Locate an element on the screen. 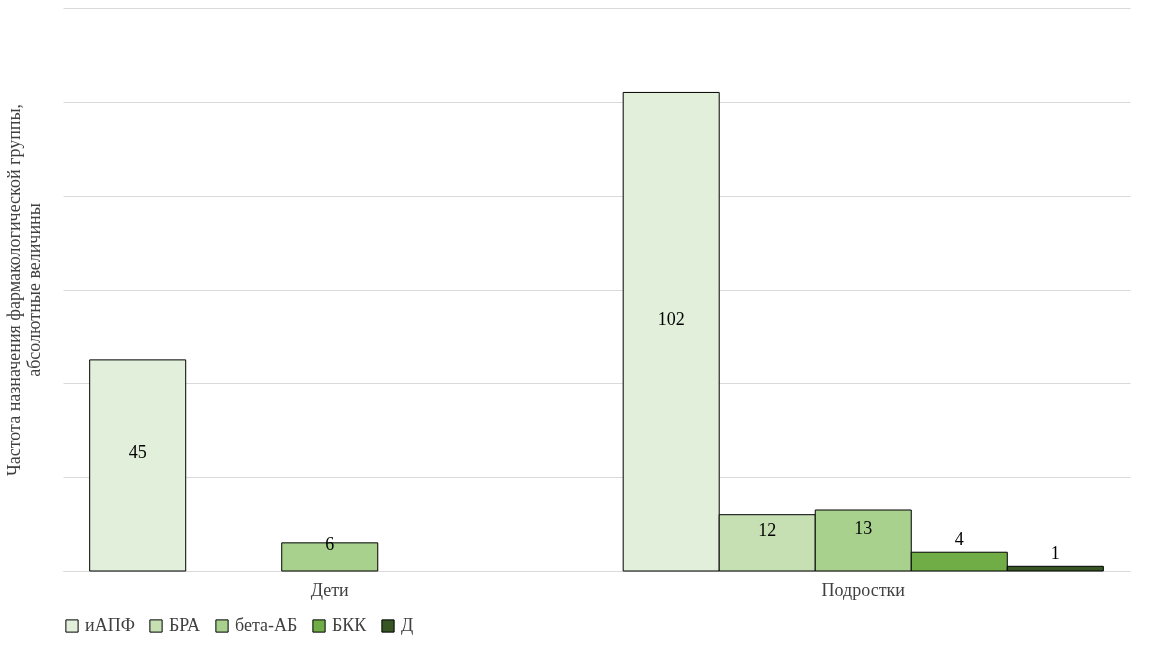 The height and width of the screenshot is (648, 1160). legend-label: бета-АБ is located at coordinates (266, 625).